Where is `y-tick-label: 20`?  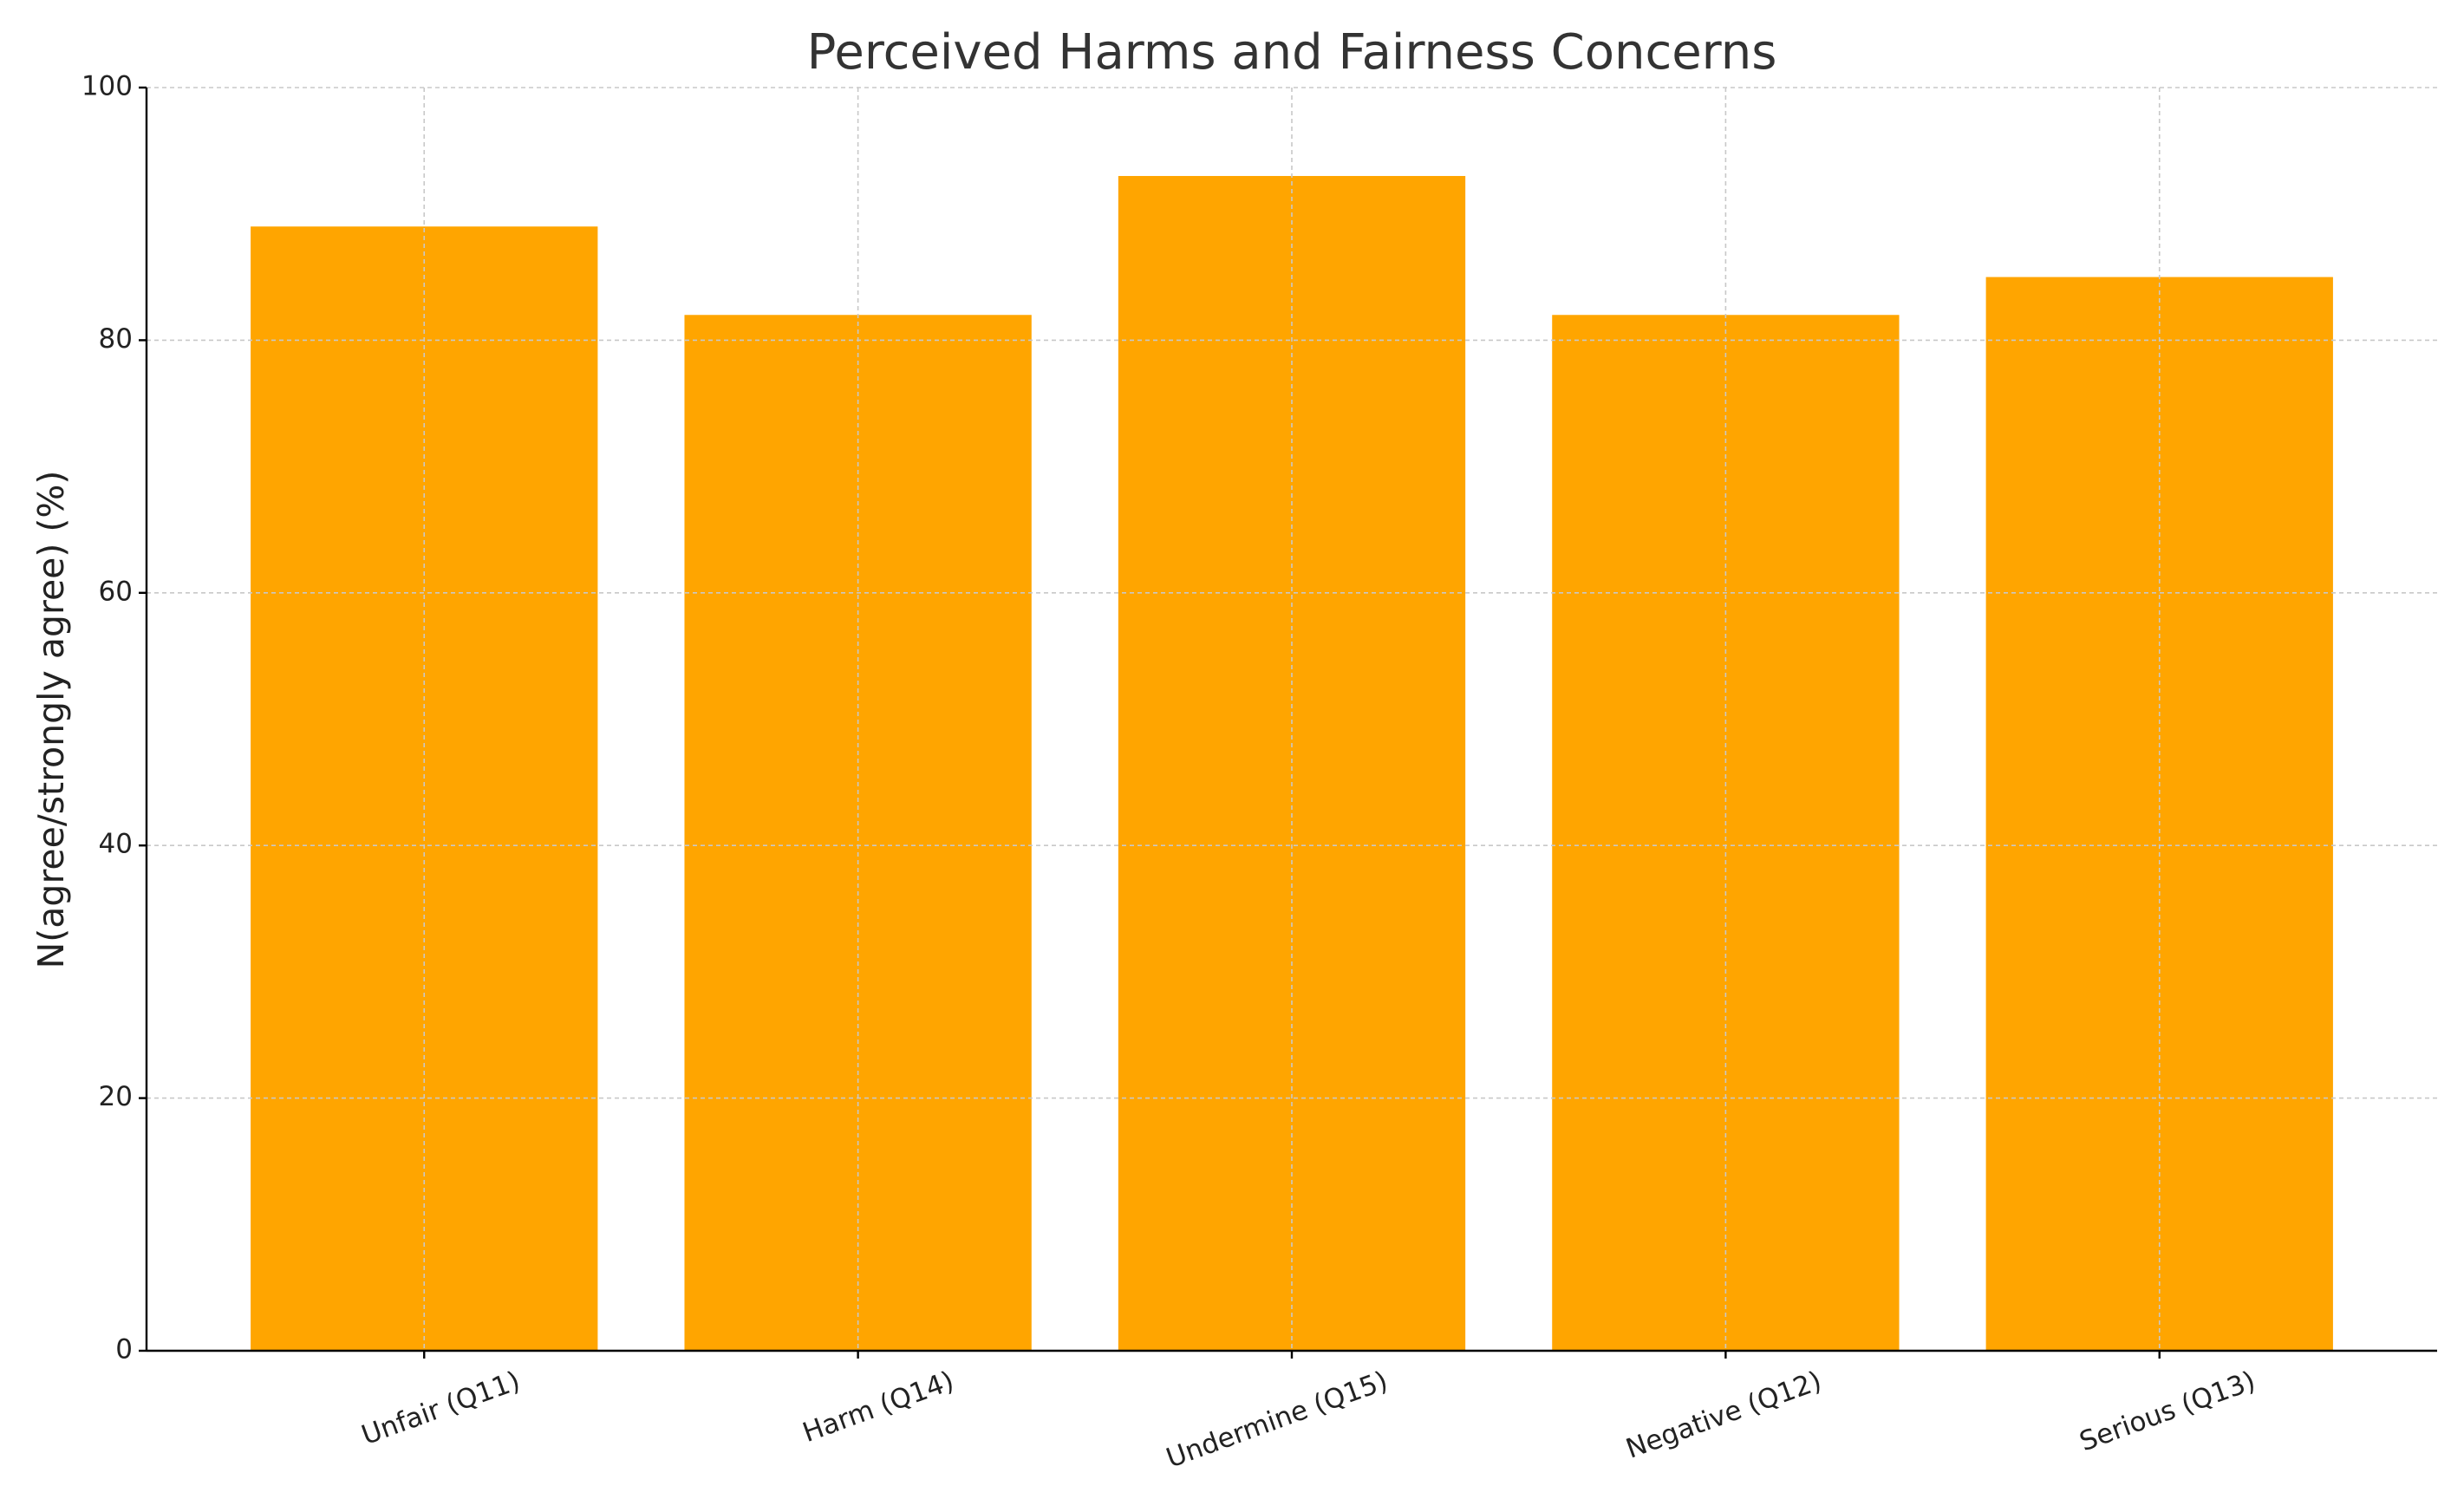 y-tick-label: 20 is located at coordinates (116, 1096).